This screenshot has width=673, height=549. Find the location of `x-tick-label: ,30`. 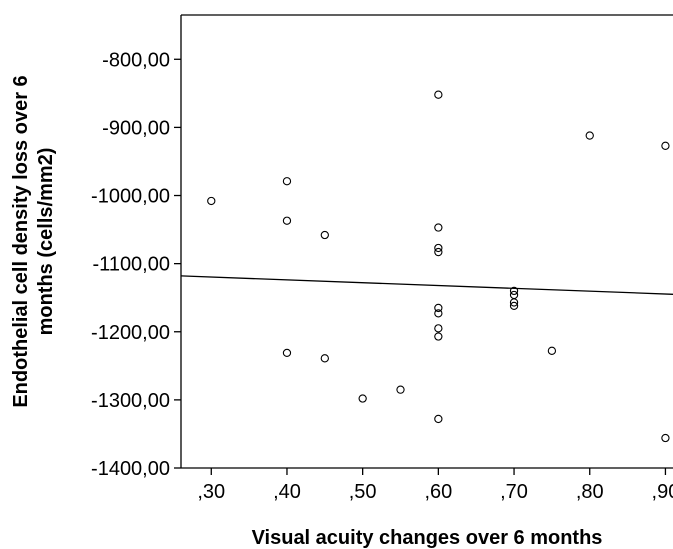

x-tick-label: ,30 is located at coordinates (211, 492).